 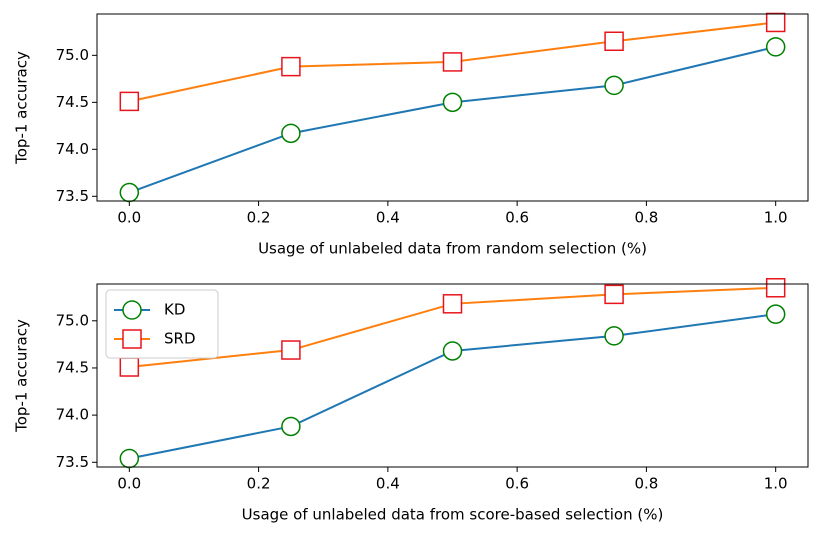 What do you see at coordinates (174, 310) in the screenshot?
I see `legend-label: KD` at bounding box center [174, 310].